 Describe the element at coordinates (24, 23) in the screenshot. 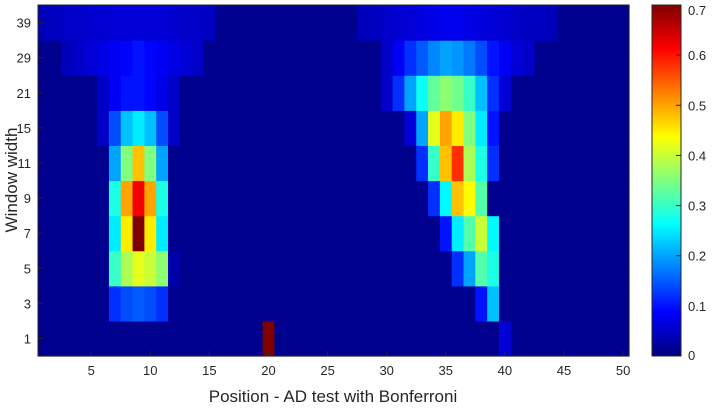

I see `y-tick-label: 39` at that location.